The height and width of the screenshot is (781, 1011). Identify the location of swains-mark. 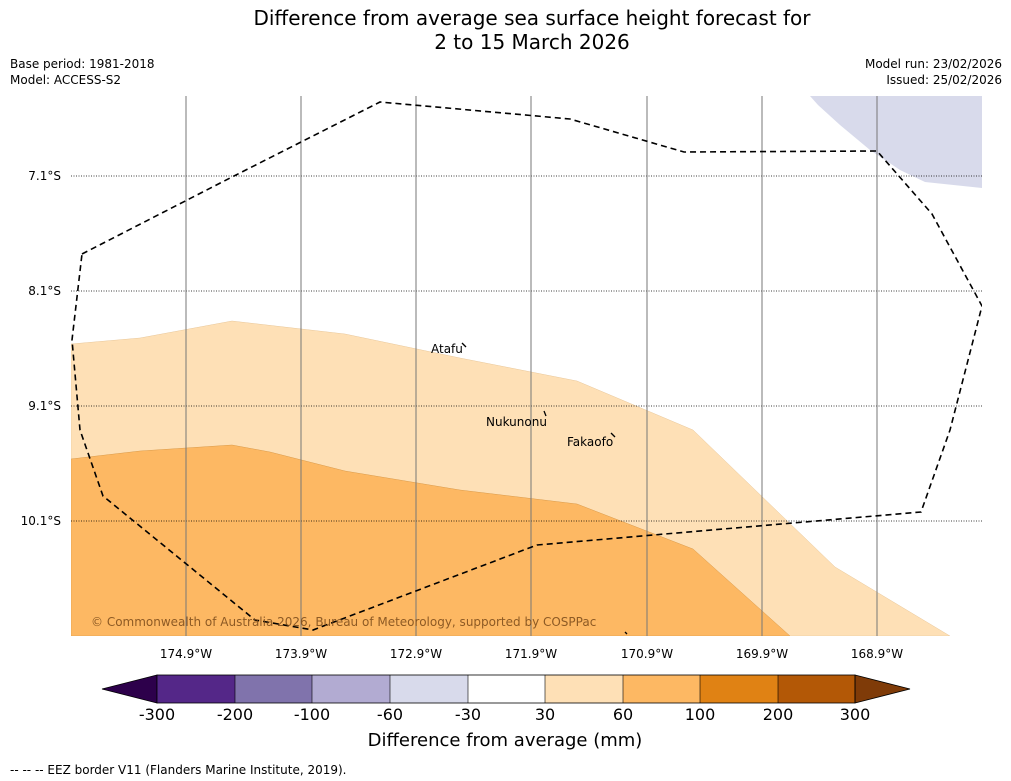
(626, 633).